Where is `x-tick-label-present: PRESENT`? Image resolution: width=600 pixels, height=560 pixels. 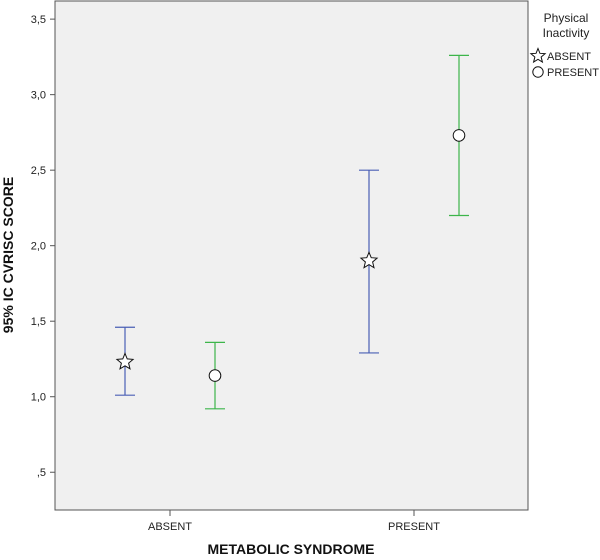
x-tick-label-present: PRESENT is located at coordinates (414, 527).